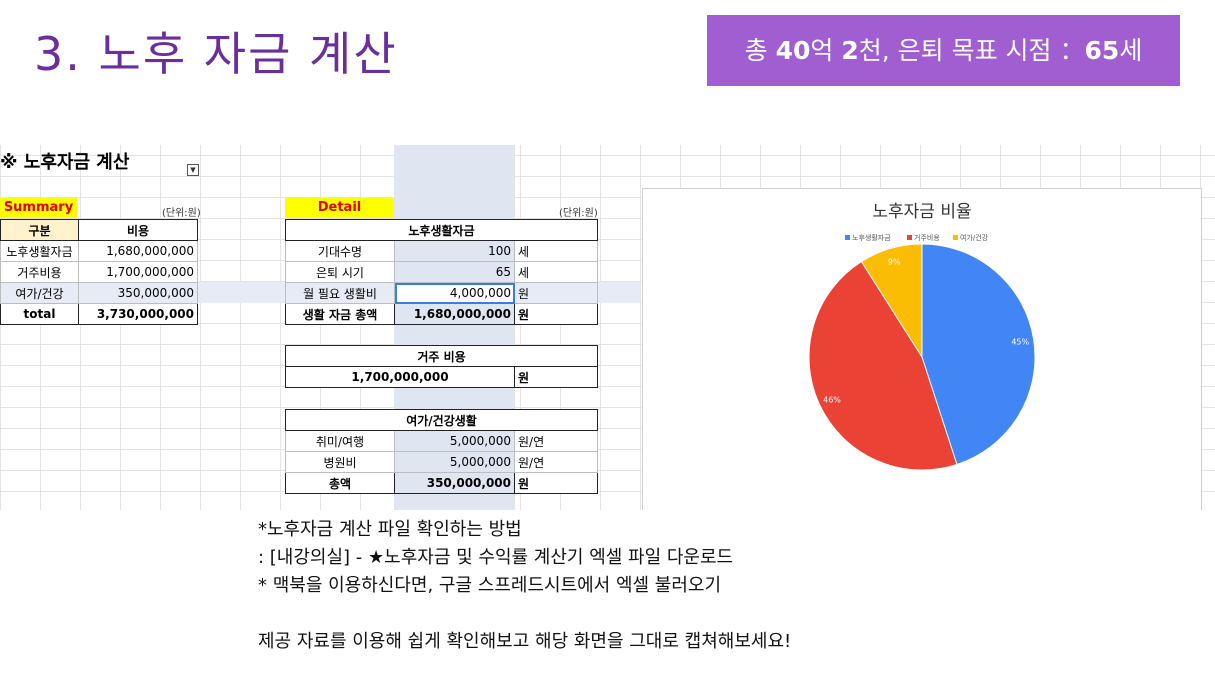 This screenshot has width=1215, height=683. Describe the element at coordinates (390, 529) in the screenshot. I see `note-line: *노후자금 계산 파일 확인하는 방법` at that location.